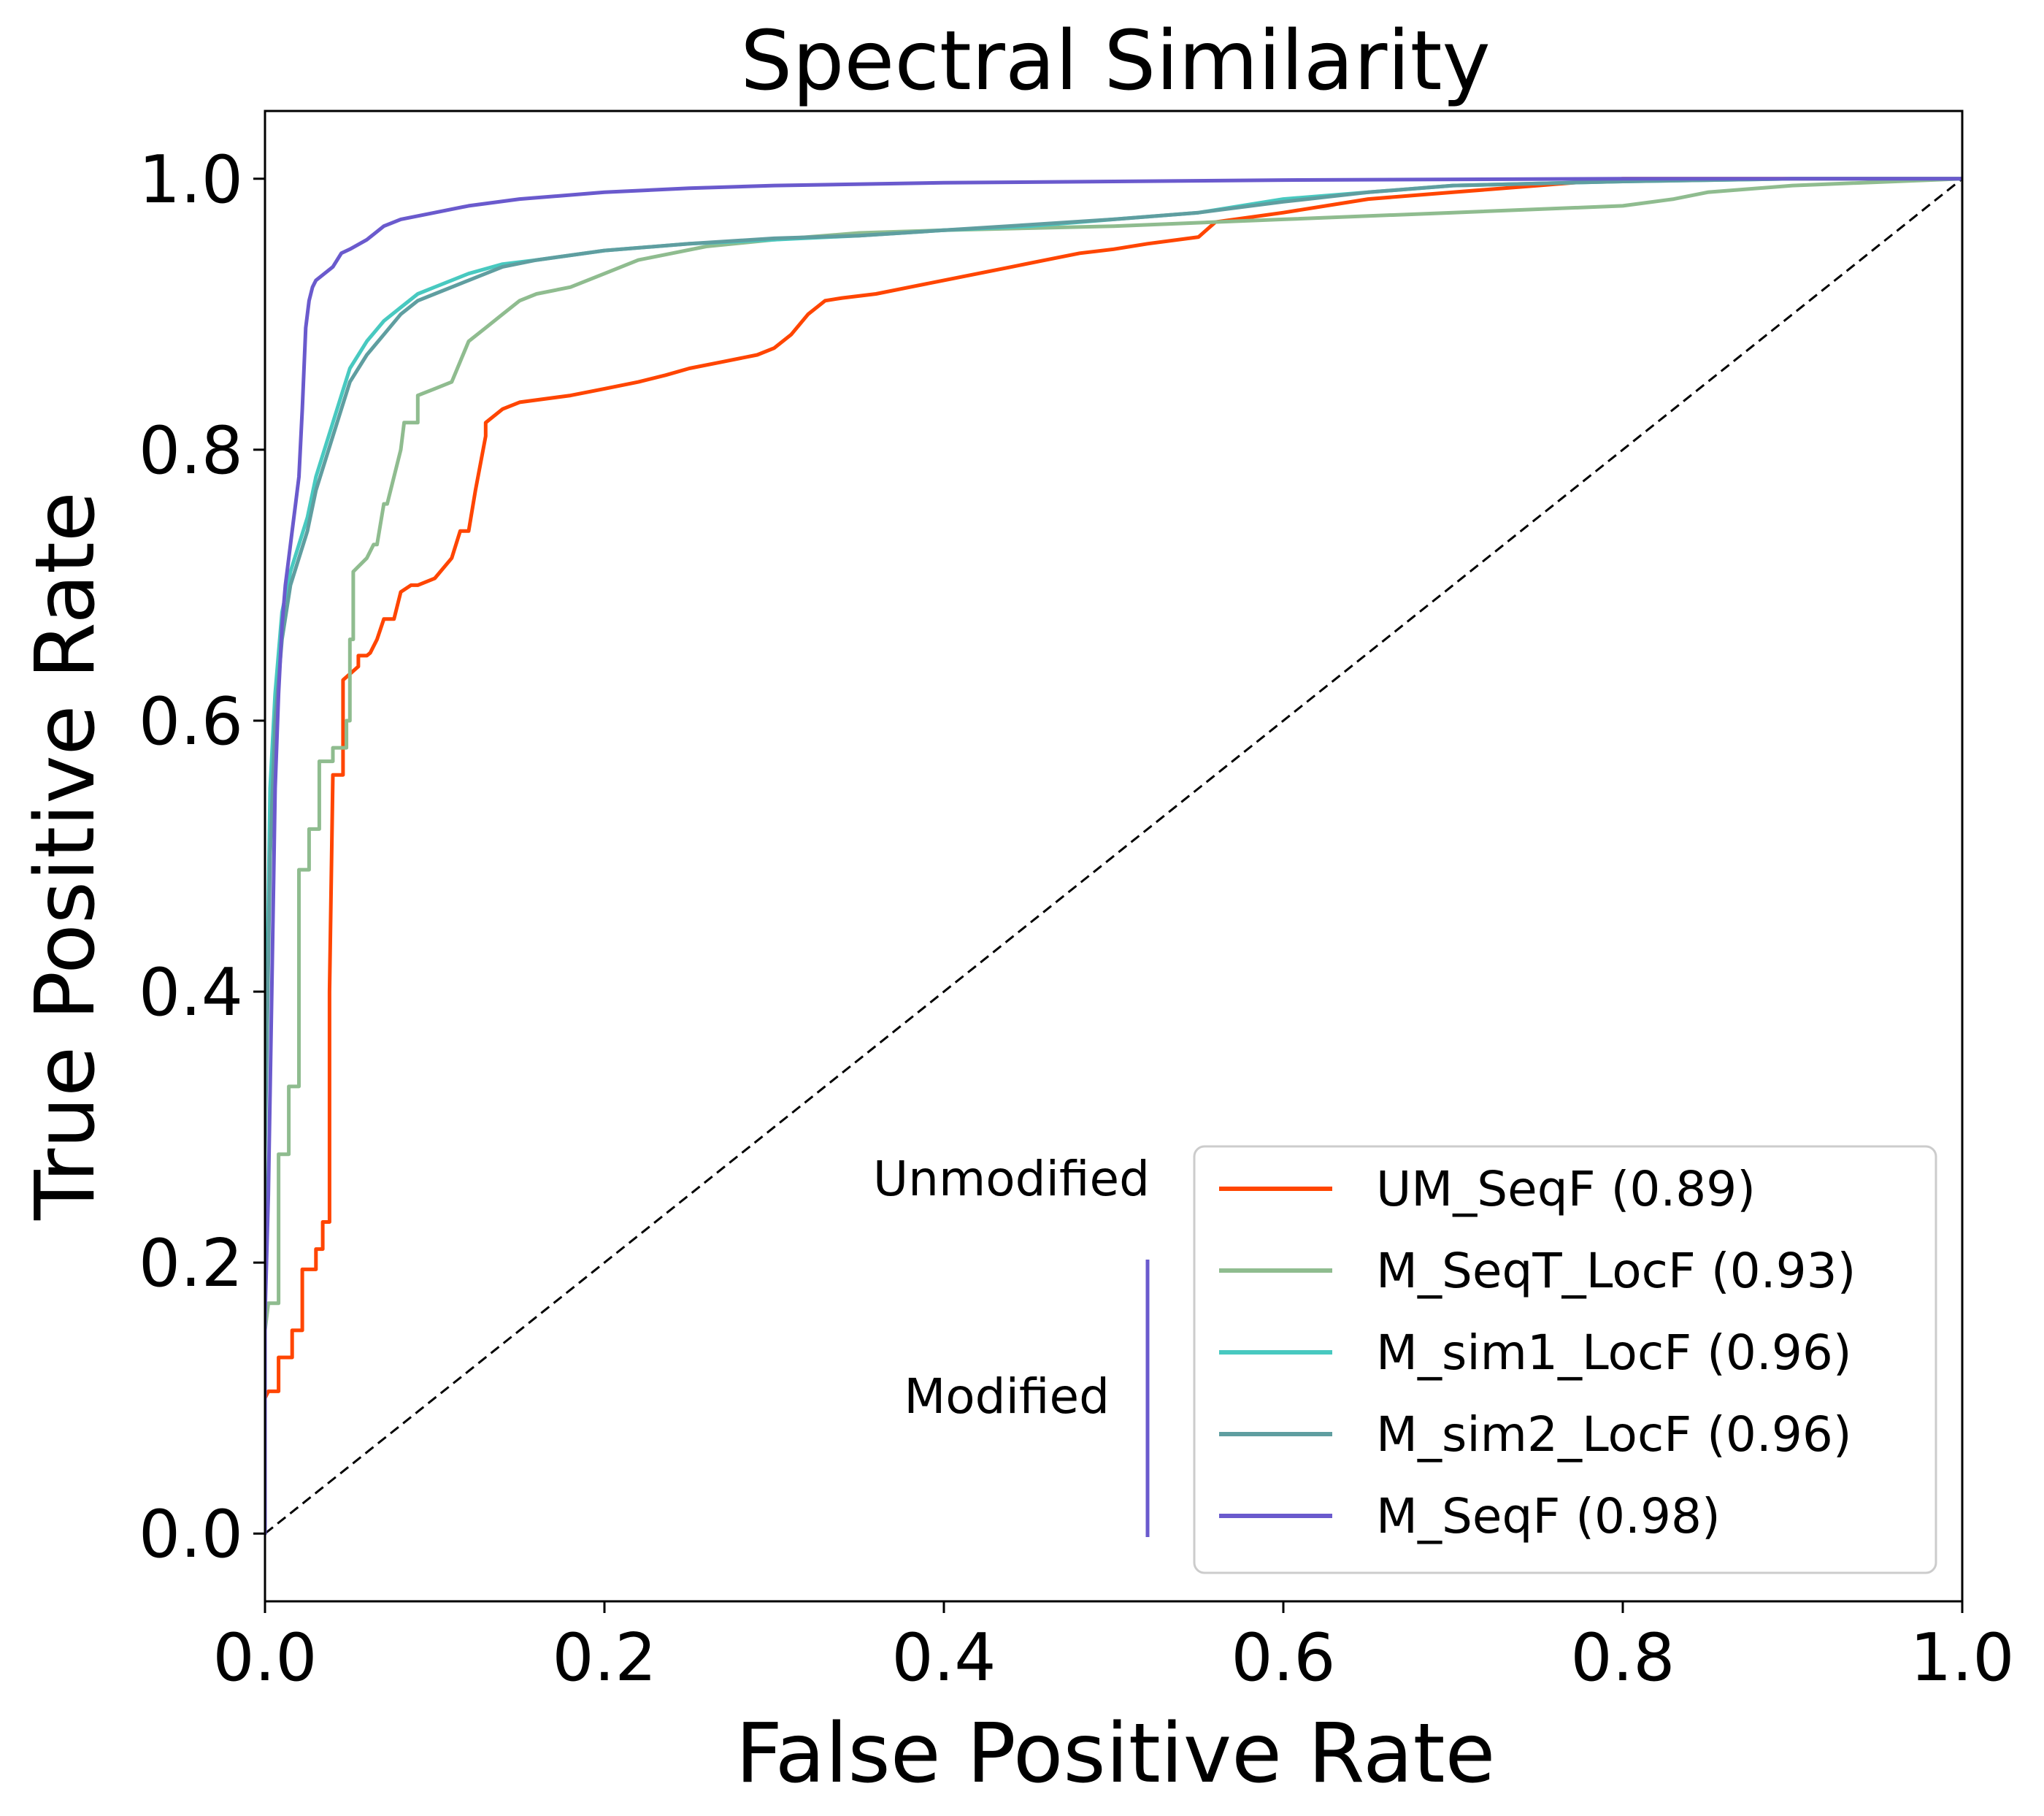 The width and height of the screenshot is (2044, 1816). I want to click on chart-title: Spectral Similarity, so click(1115, 61).